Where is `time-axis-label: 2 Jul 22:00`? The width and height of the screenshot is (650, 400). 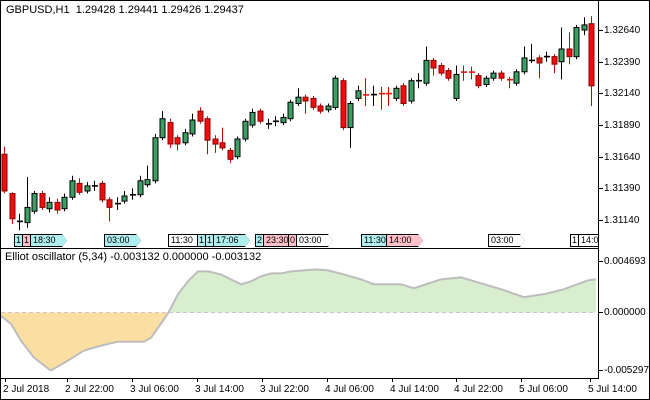
time-axis-label: 2 Jul 22:00 is located at coordinates (89, 389).